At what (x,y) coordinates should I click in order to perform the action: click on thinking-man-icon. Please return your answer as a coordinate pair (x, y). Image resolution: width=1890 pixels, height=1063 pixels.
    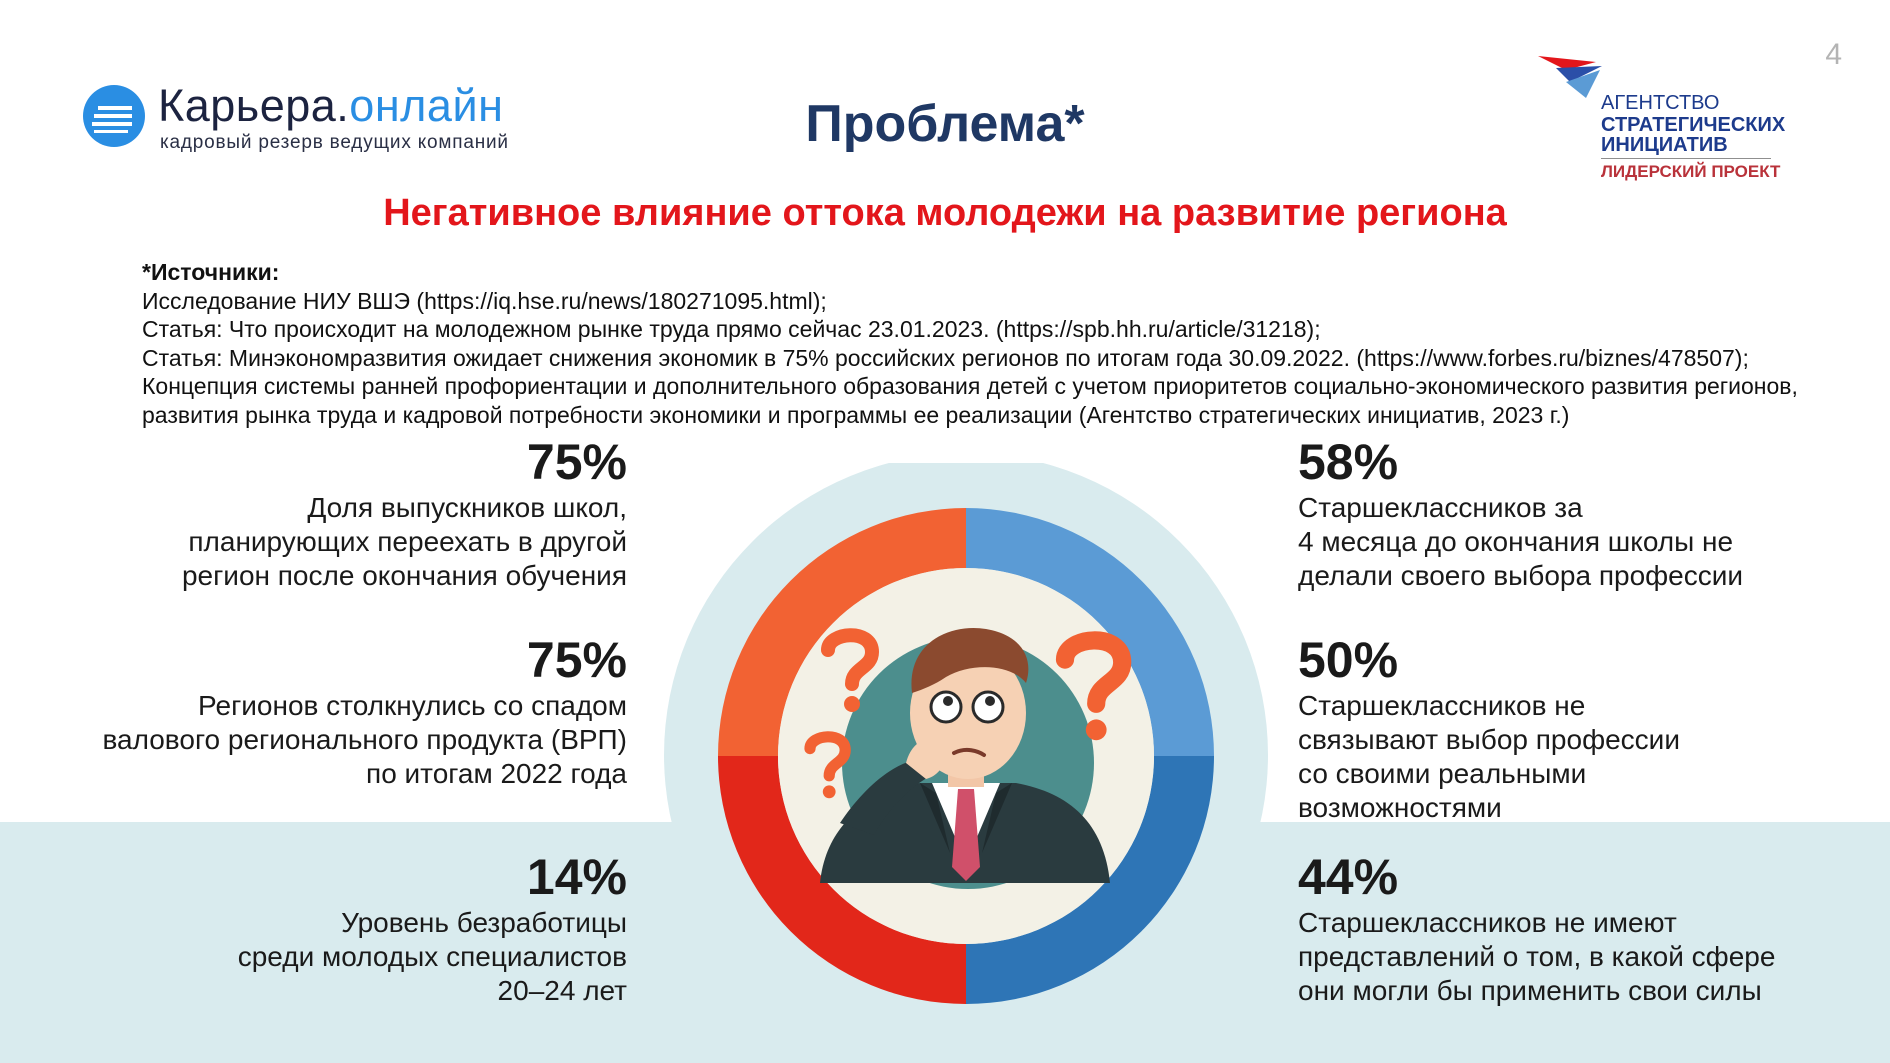
    Looking at the image, I should click on (965, 755).